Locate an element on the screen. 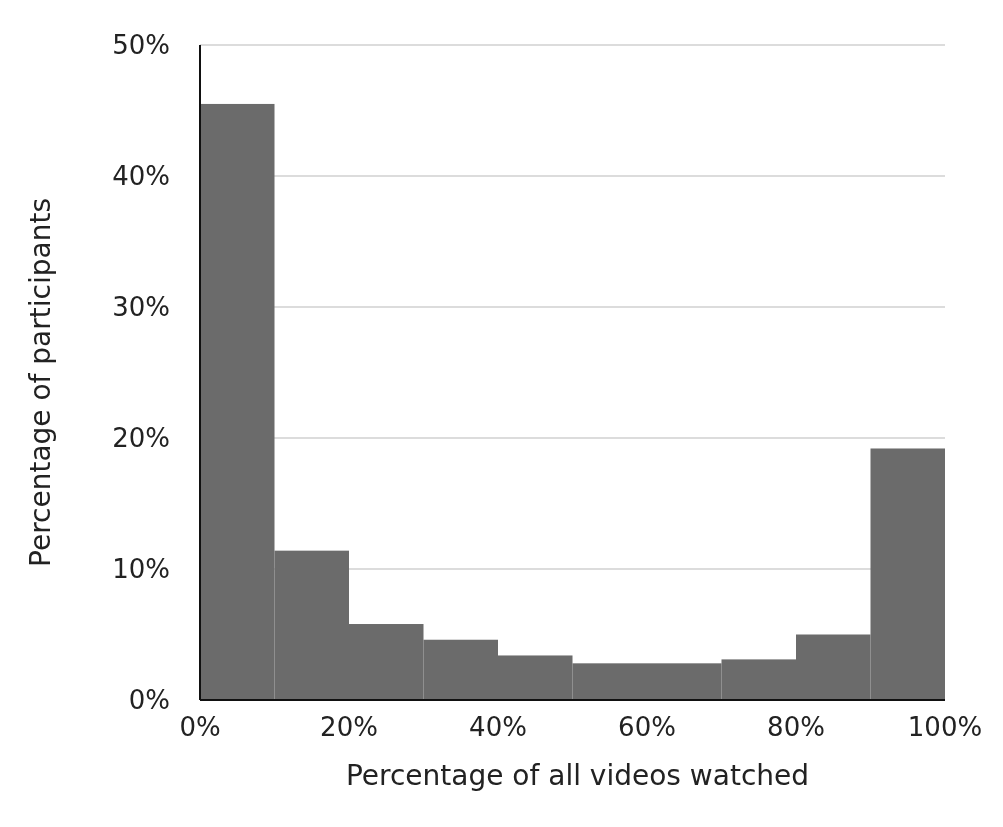  y-axis-title: Percentage of participants is located at coordinates (40, 382).